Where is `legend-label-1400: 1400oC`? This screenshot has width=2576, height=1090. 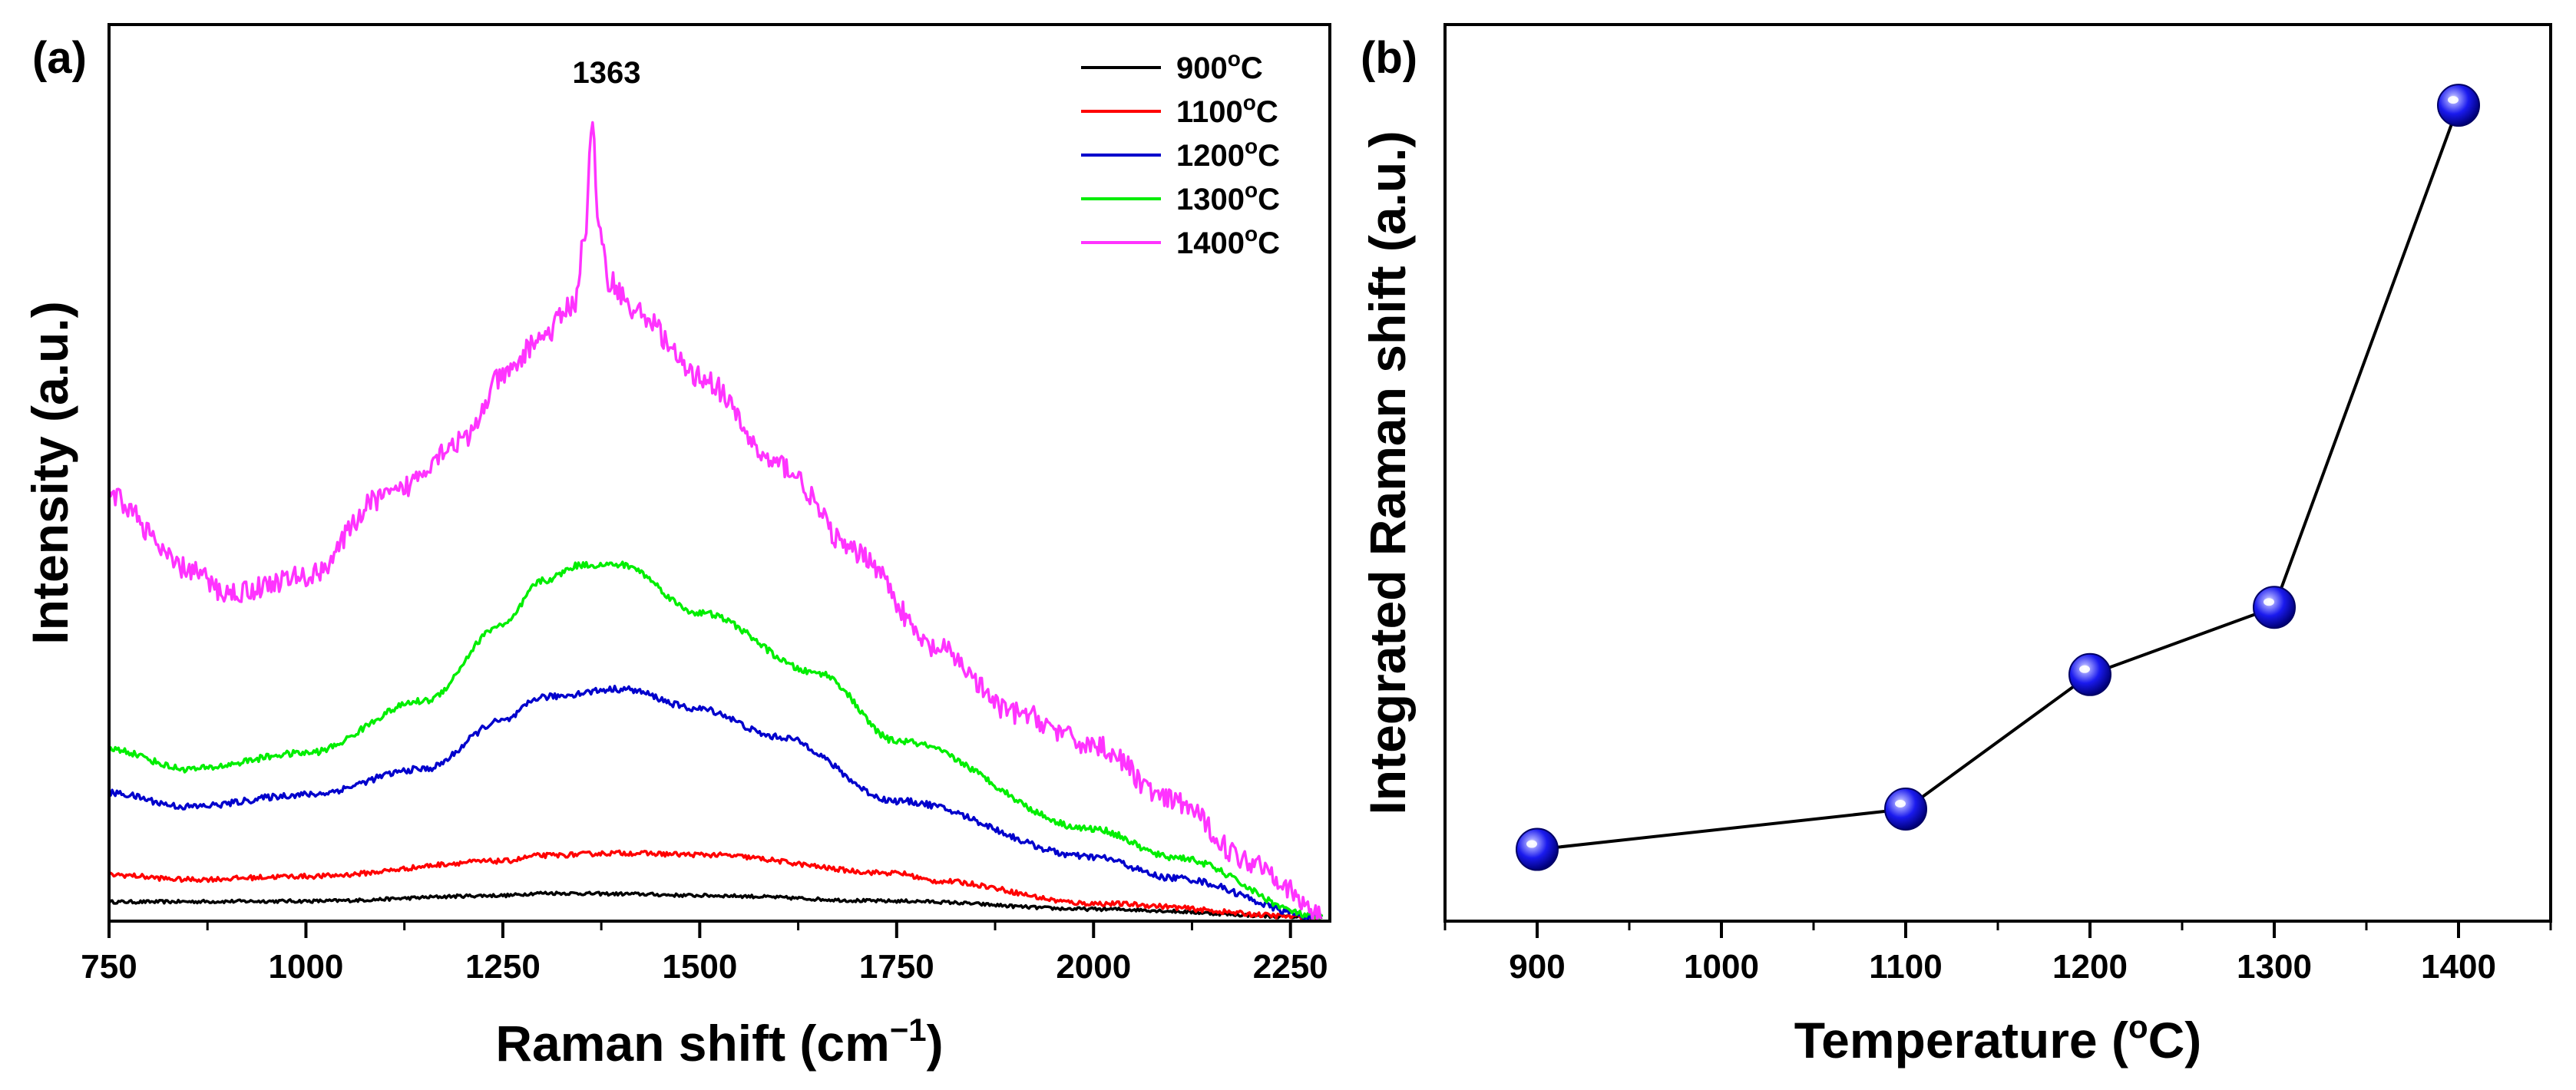
legend-label-1400: 1400oC is located at coordinates (1228, 241).